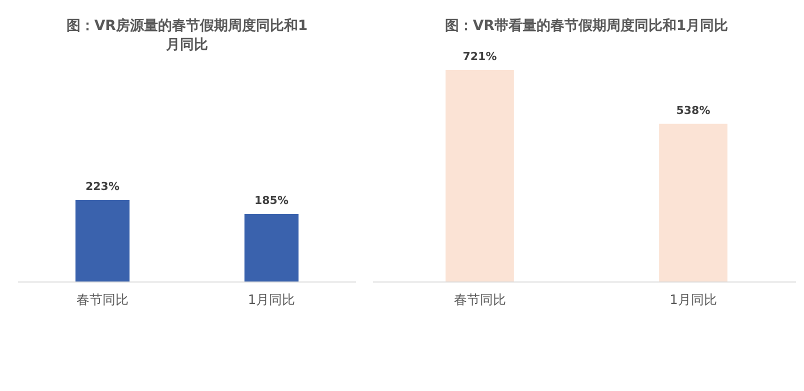  What do you see at coordinates (271, 200) in the screenshot?
I see `data-label: 185%` at bounding box center [271, 200].